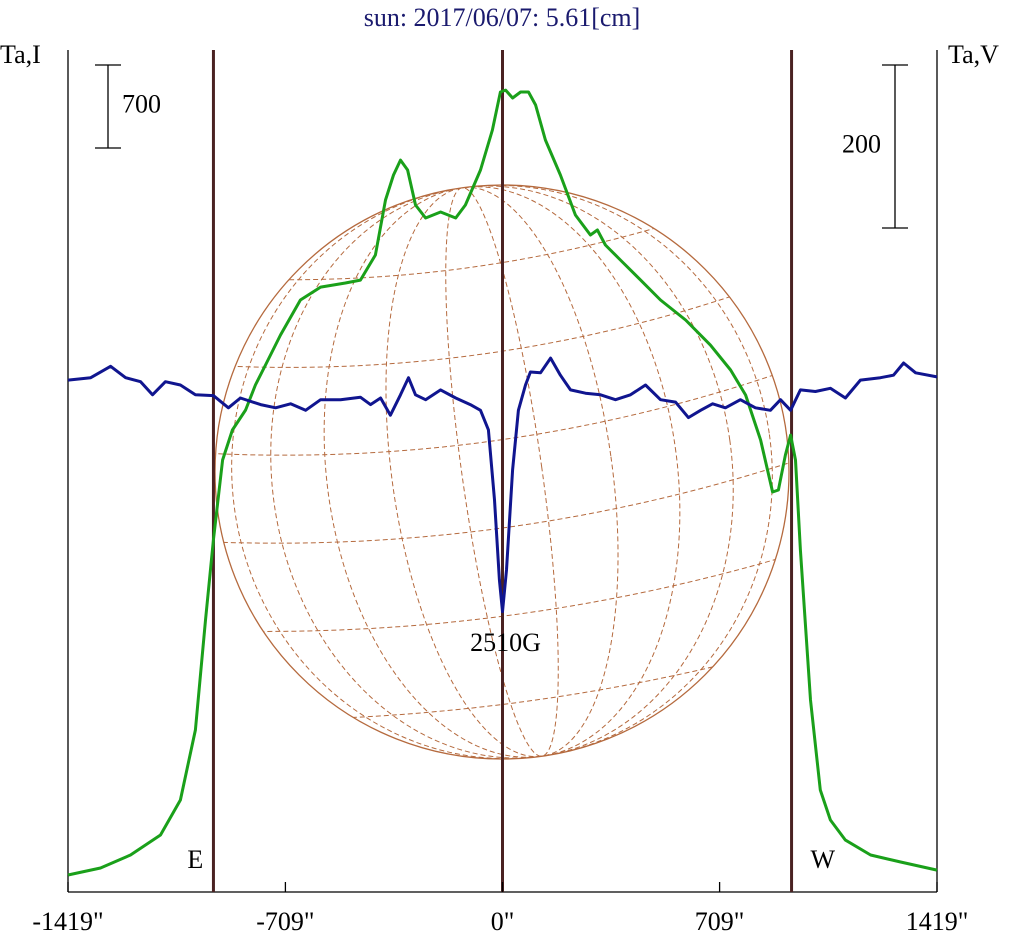 Image resolution: width=1009 pixels, height=941 pixels. What do you see at coordinates (937, 921) in the screenshot?
I see `x-tick-label: 1419"` at bounding box center [937, 921].